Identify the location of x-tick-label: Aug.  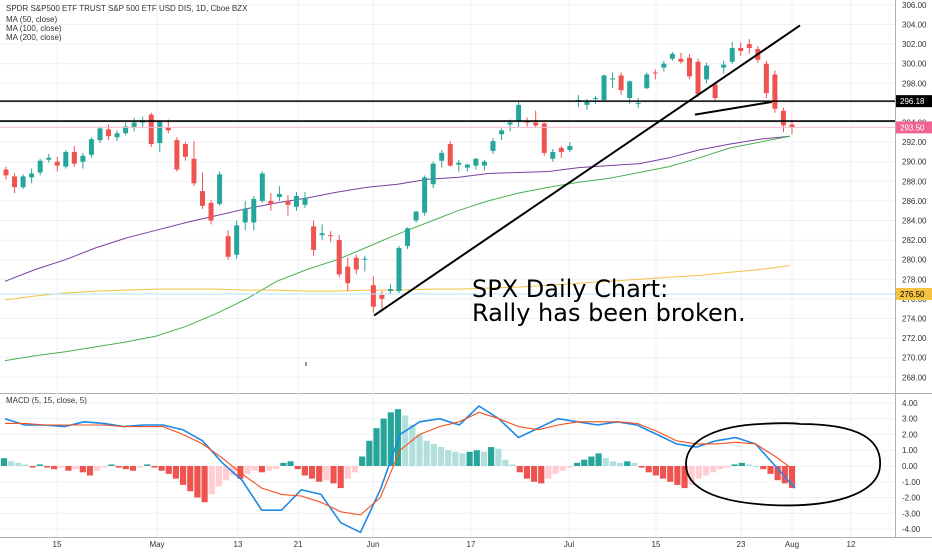
(792, 544).